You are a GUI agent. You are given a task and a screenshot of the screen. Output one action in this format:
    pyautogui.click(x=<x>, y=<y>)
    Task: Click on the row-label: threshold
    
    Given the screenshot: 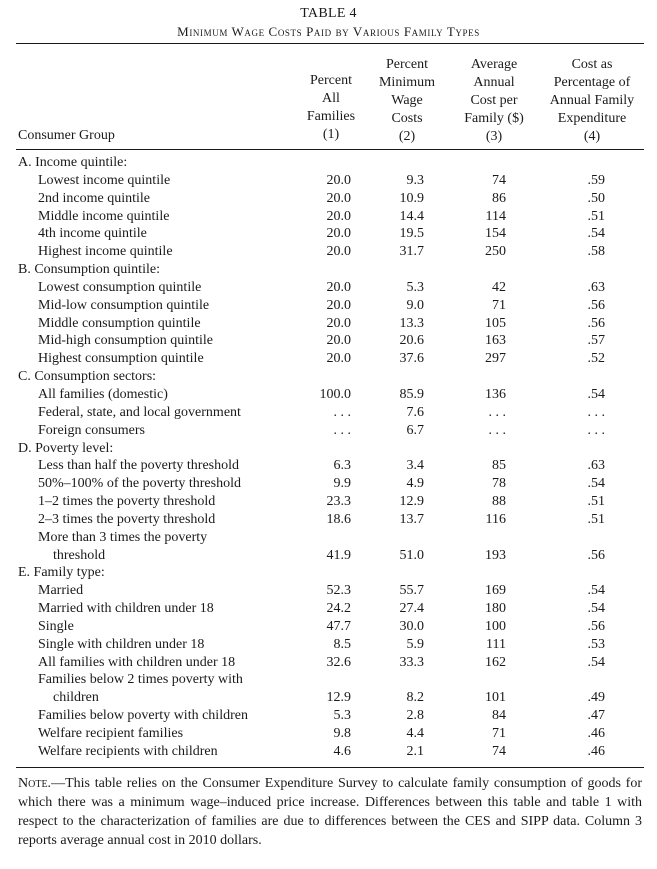 What is the action you would take?
    pyautogui.click(x=79, y=555)
    